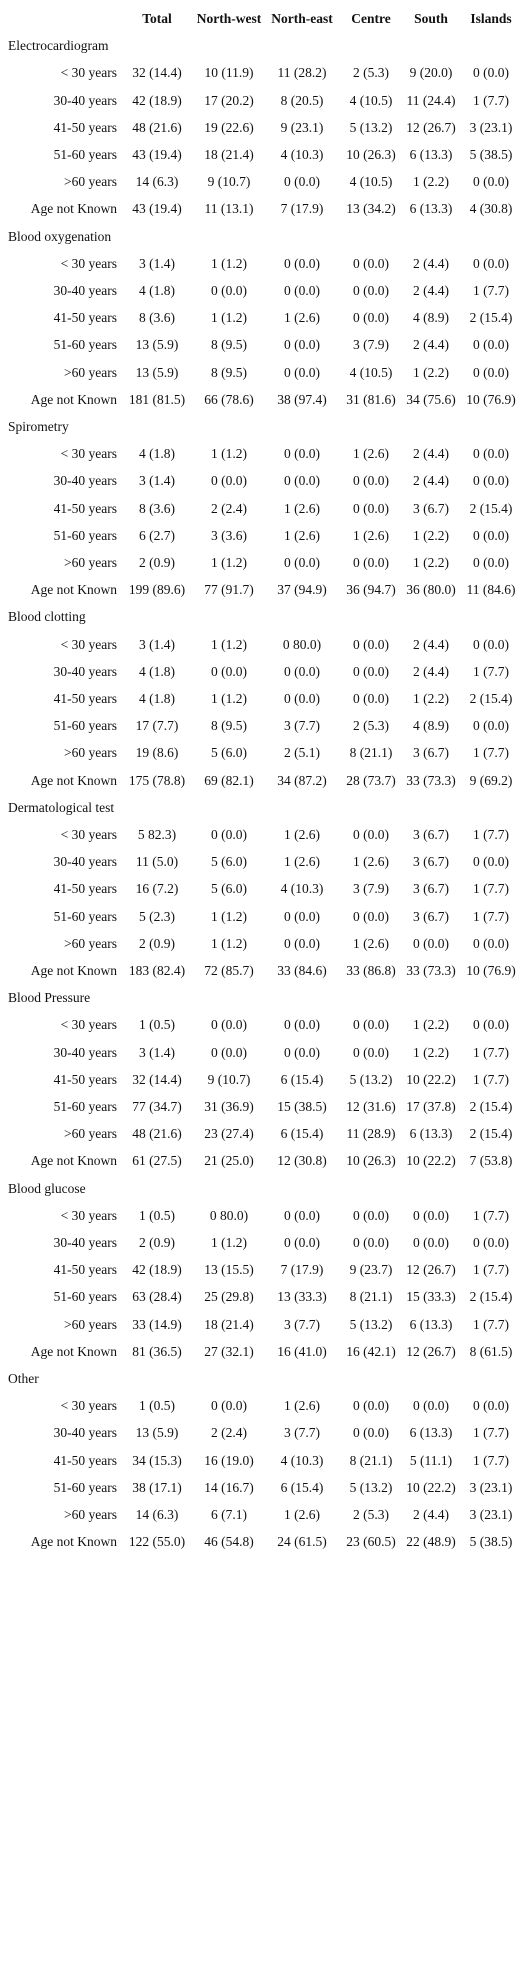  Describe the element at coordinates (371, 1270) in the screenshot. I see `table-cell: 9 (23.7)` at that location.